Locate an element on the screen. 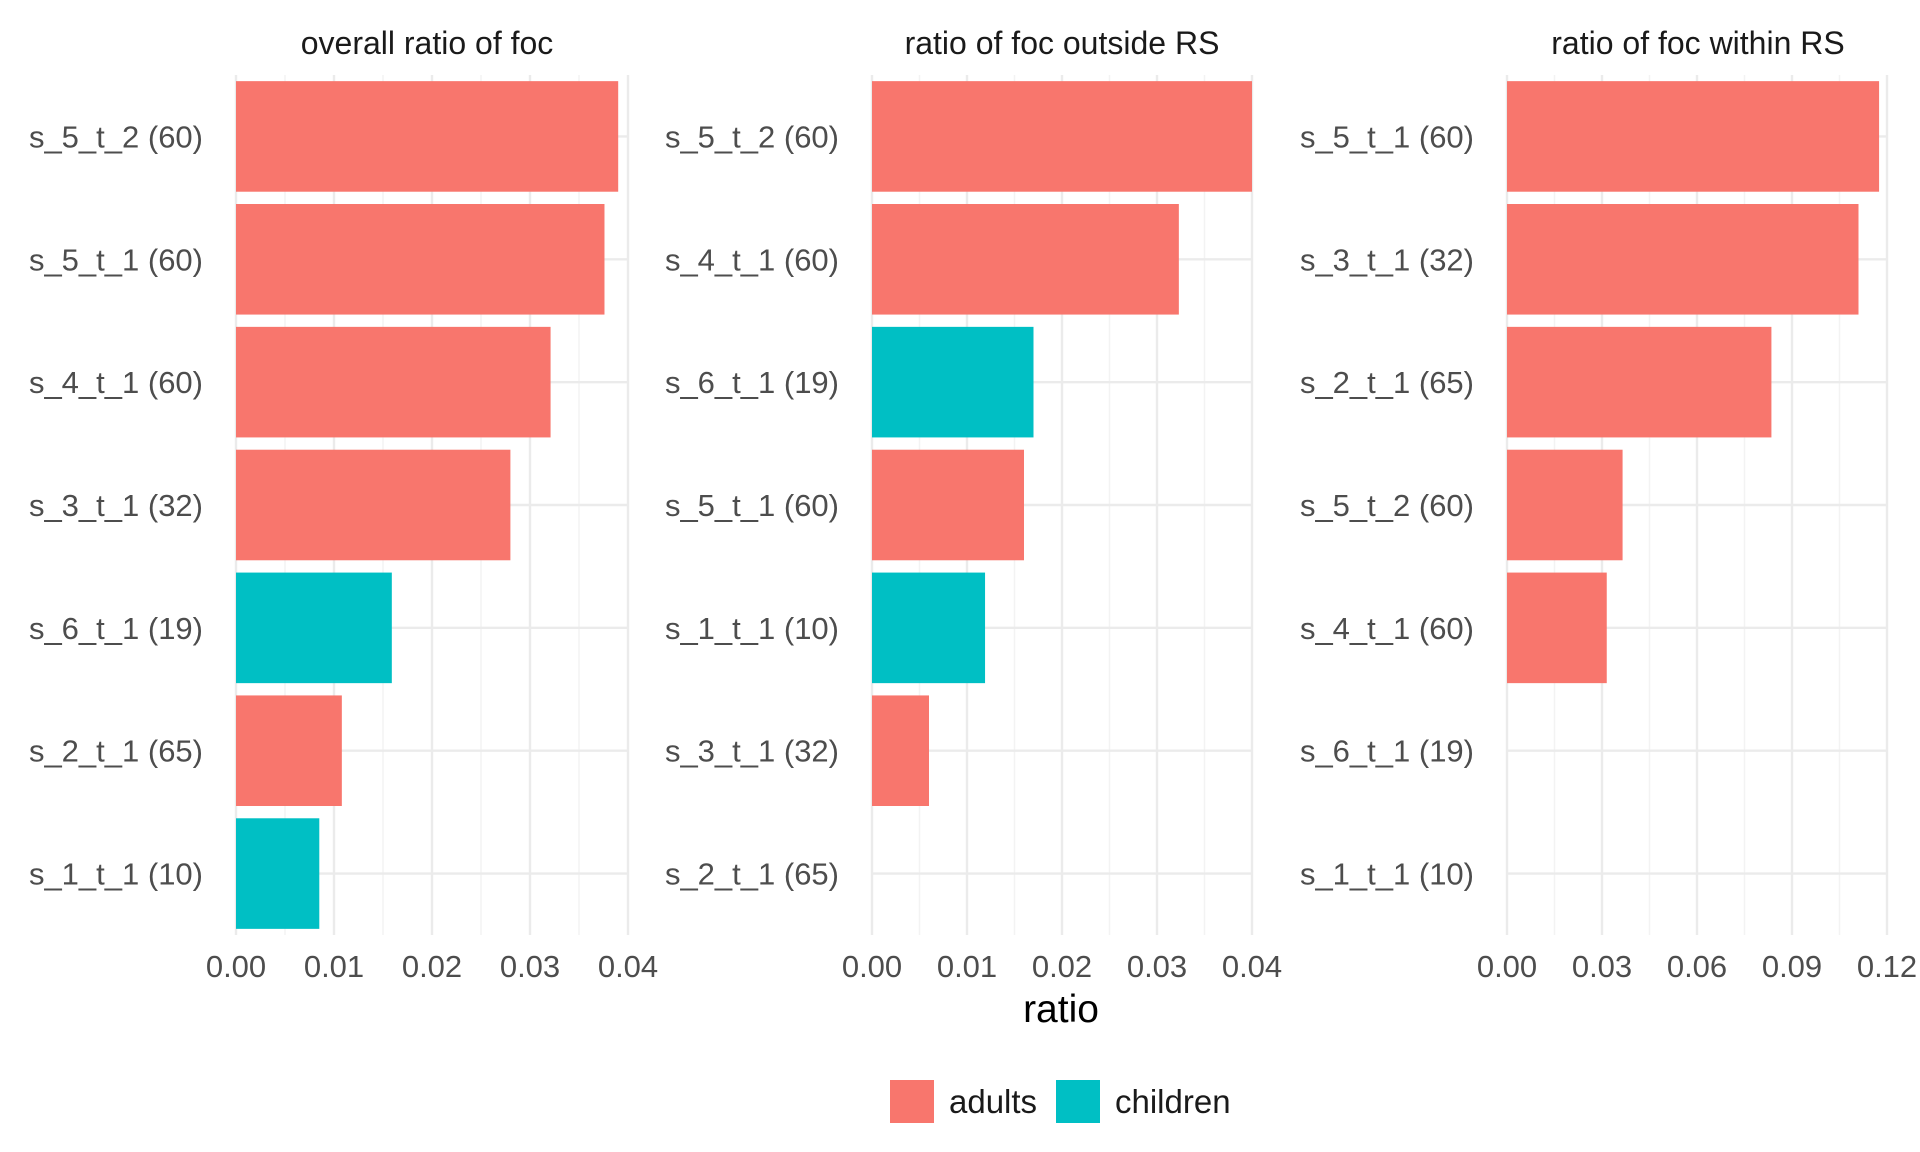 This screenshot has width=1920, height=1152. panel-title: ratio of foc outside RS is located at coordinates (1062, 43).